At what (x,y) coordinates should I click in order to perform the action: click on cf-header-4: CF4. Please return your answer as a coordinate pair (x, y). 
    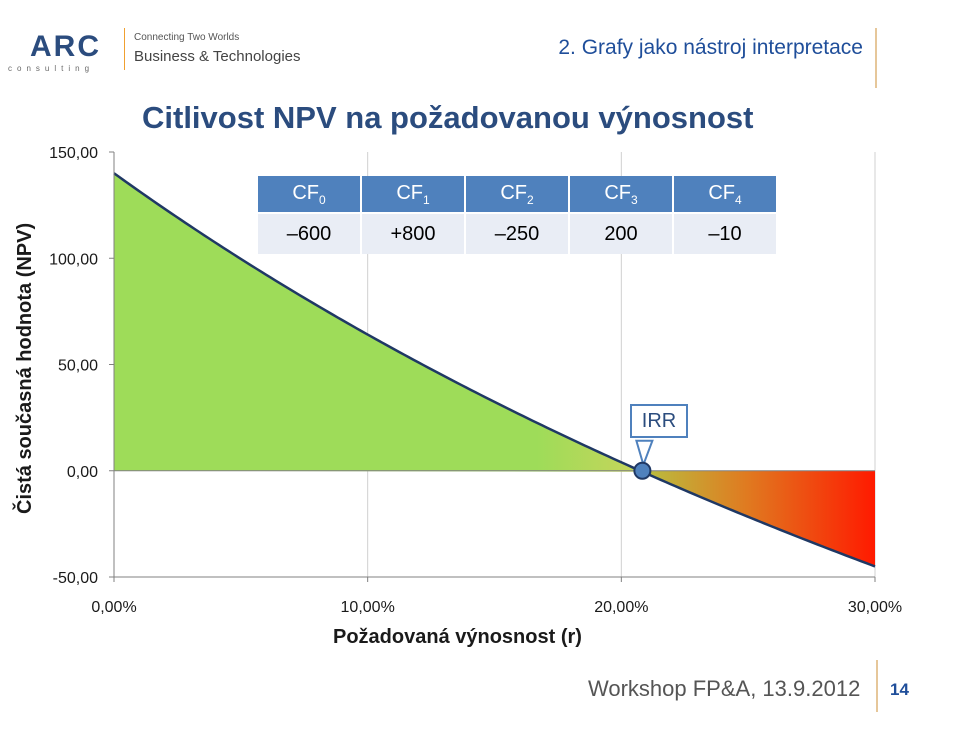
    Looking at the image, I should click on (725, 194).